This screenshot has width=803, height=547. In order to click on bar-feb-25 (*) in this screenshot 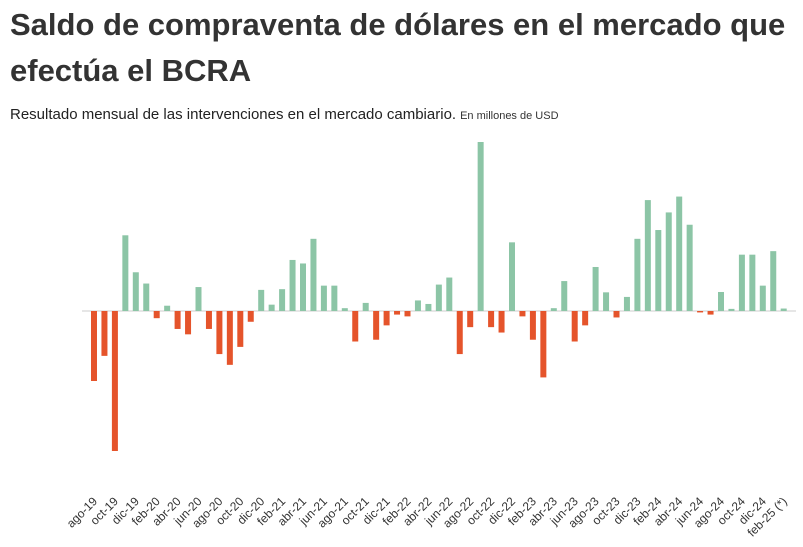, I will do `click(783, 309)`.